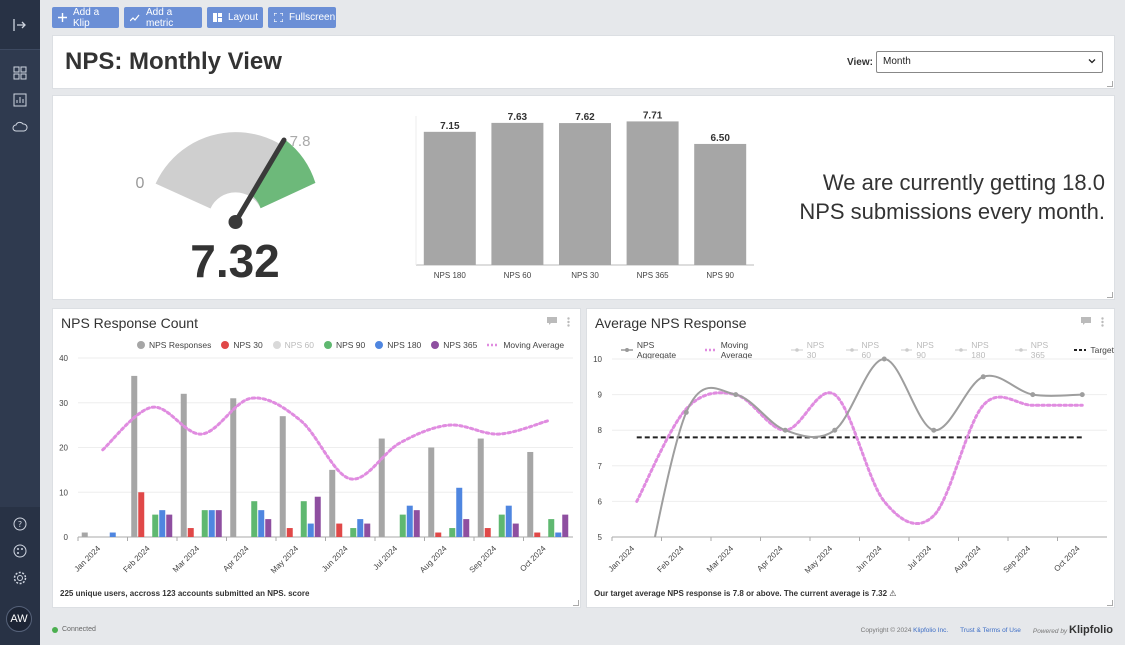  Describe the element at coordinates (85, 18) in the screenshot. I see `add-klip-button: Add a Klip` at that location.